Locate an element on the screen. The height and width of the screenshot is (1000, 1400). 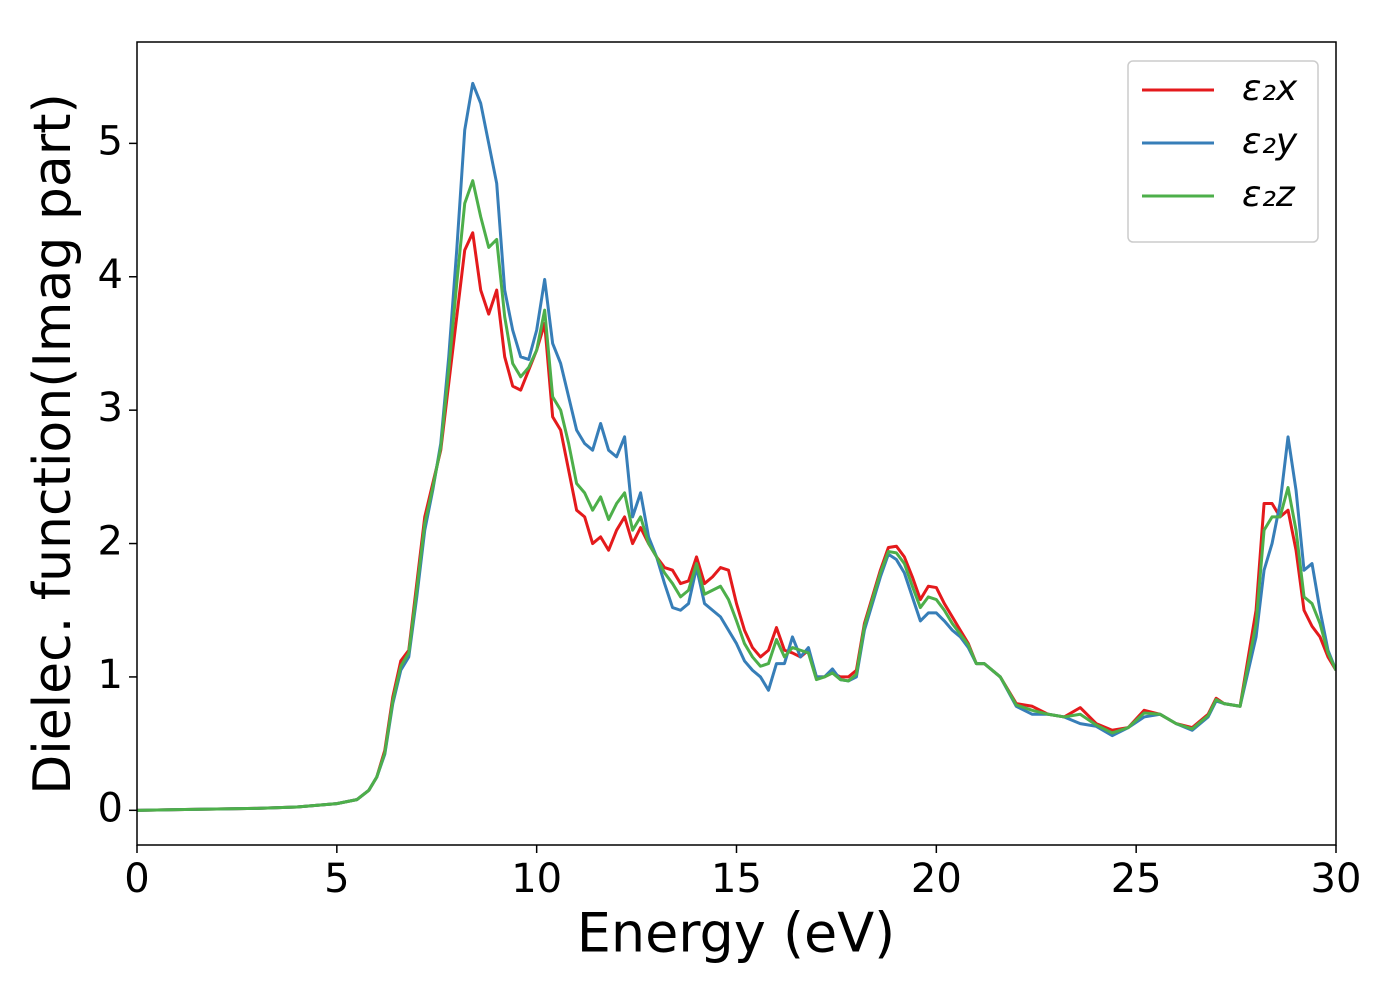
x-tick-label: 25 is located at coordinates (1136, 879).